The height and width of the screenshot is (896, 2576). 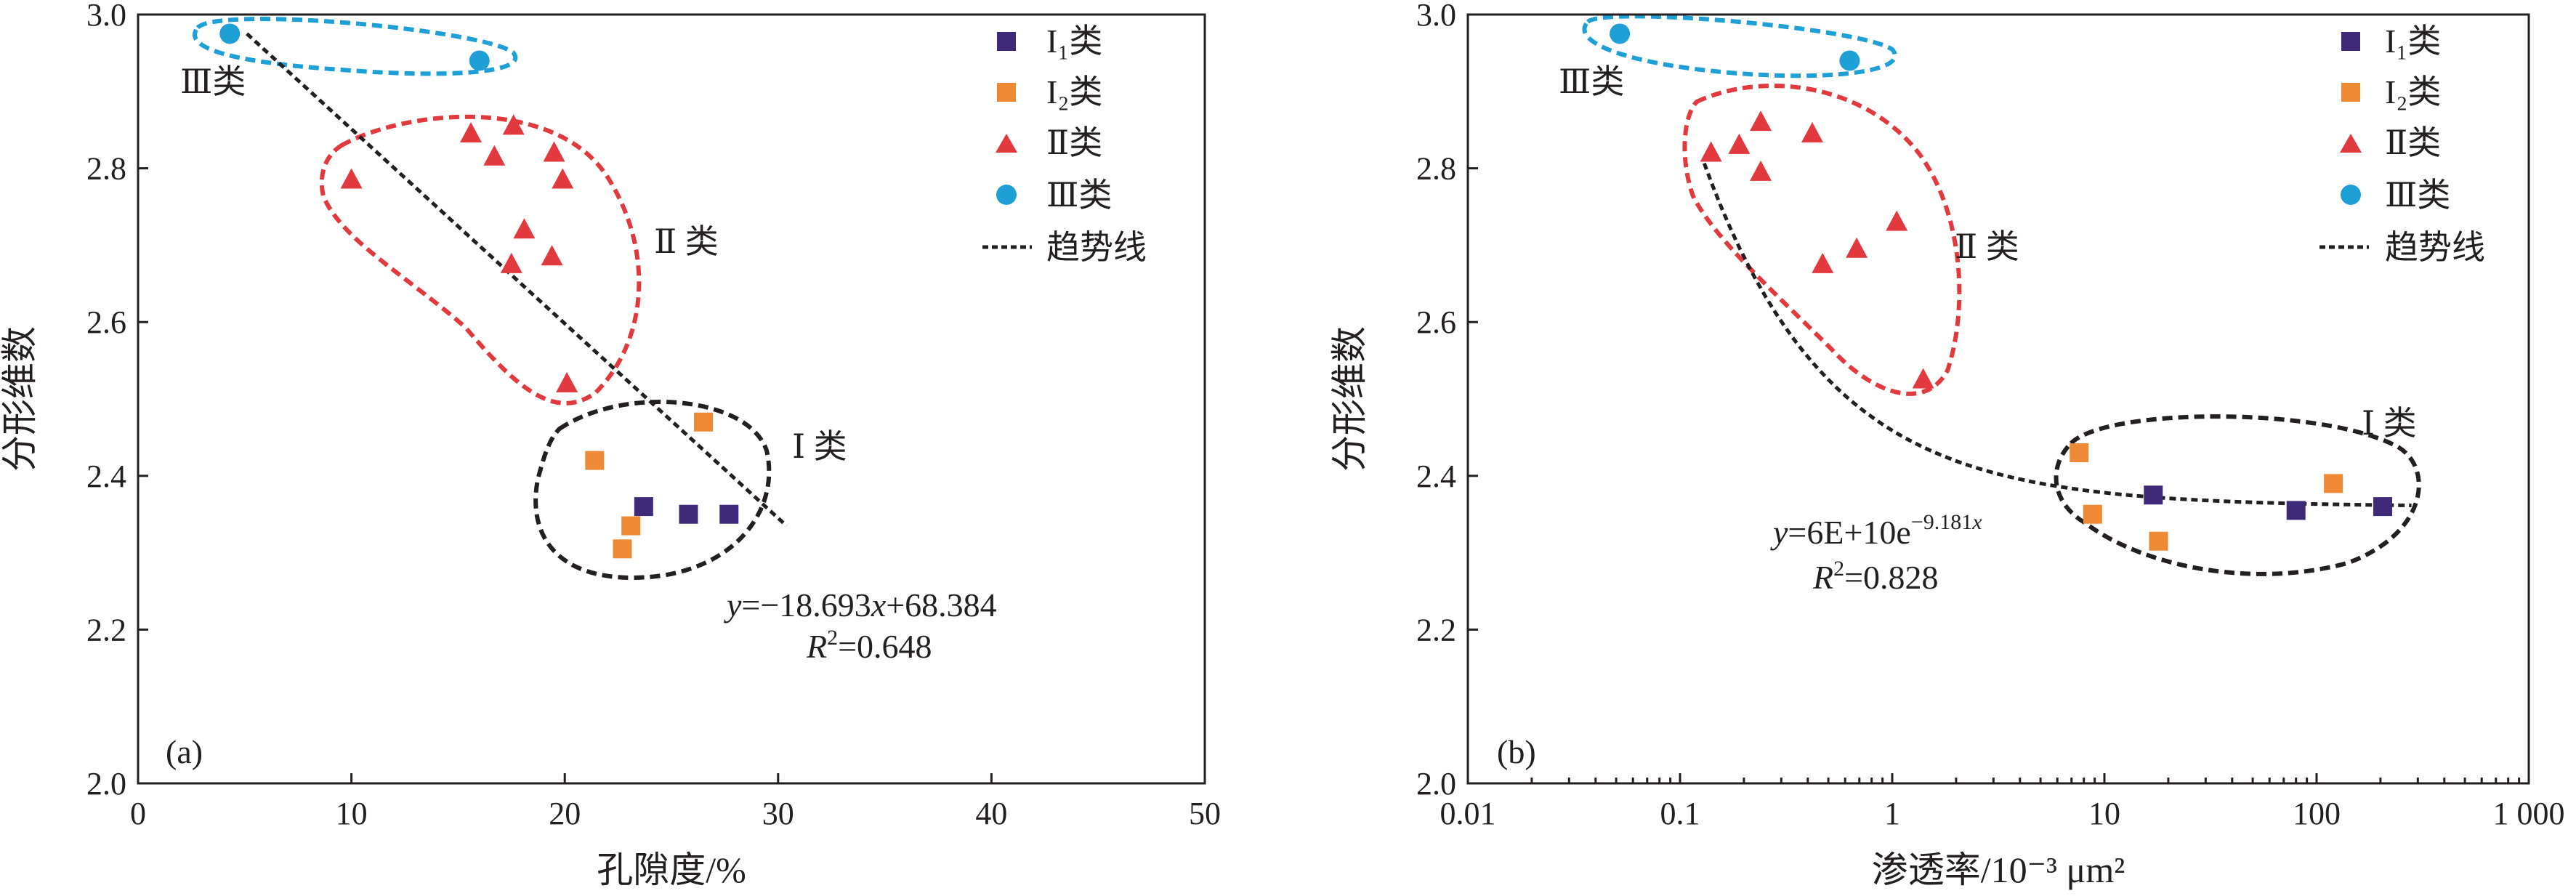 I want to click on y-tick-label: 2.0, so click(x=106, y=784).